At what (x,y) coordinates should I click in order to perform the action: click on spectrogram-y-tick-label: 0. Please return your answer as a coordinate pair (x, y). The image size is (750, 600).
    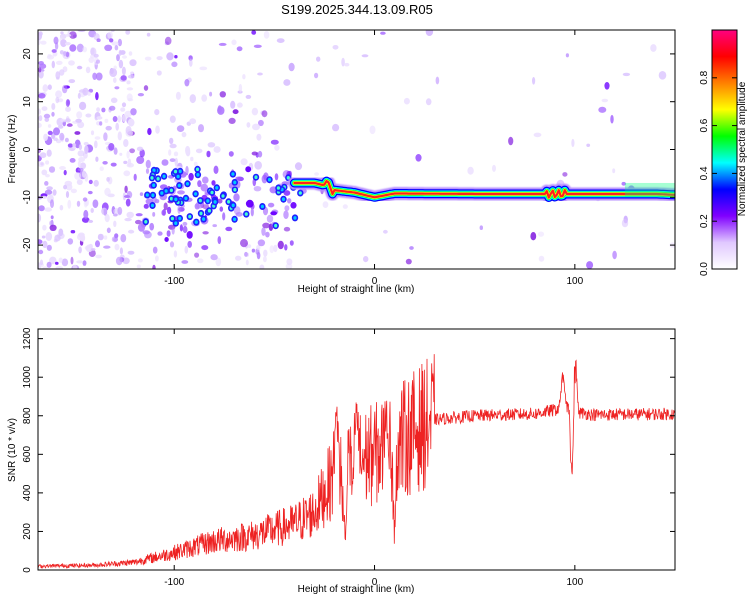
    Looking at the image, I should click on (27, 149).